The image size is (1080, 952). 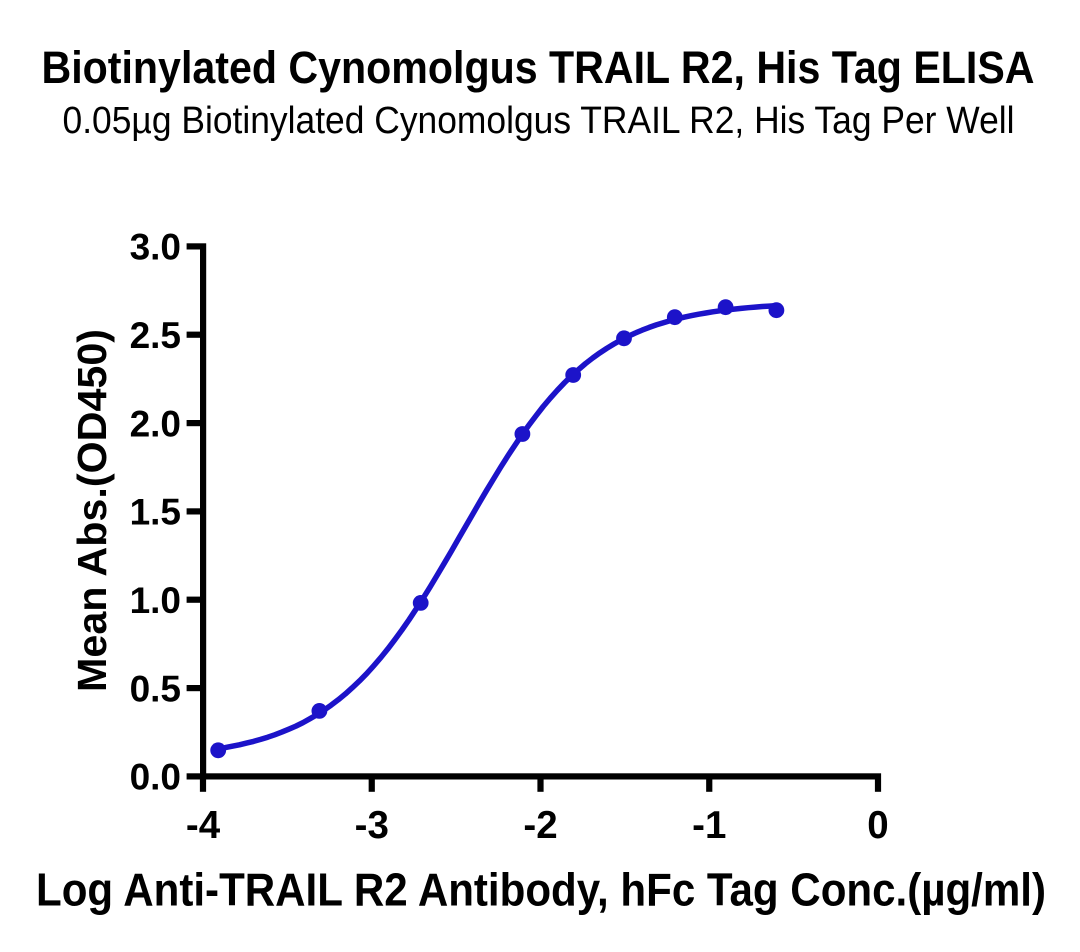 I want to click on svg-text: -3, so click(x=372, y=825).